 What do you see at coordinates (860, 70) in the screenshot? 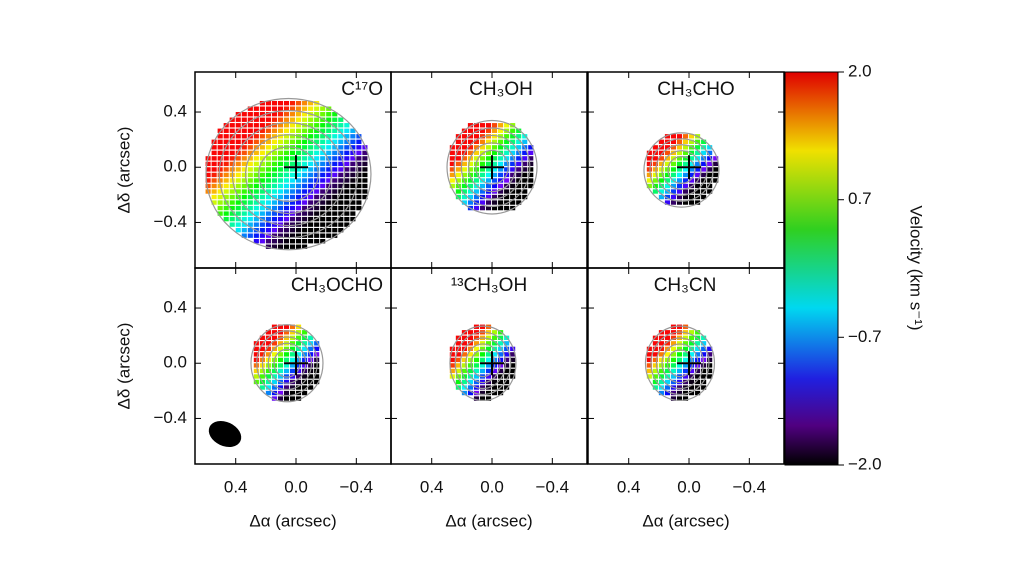
I see `colorbar-tick-label: 2.0` at bounding box center [860, 70].